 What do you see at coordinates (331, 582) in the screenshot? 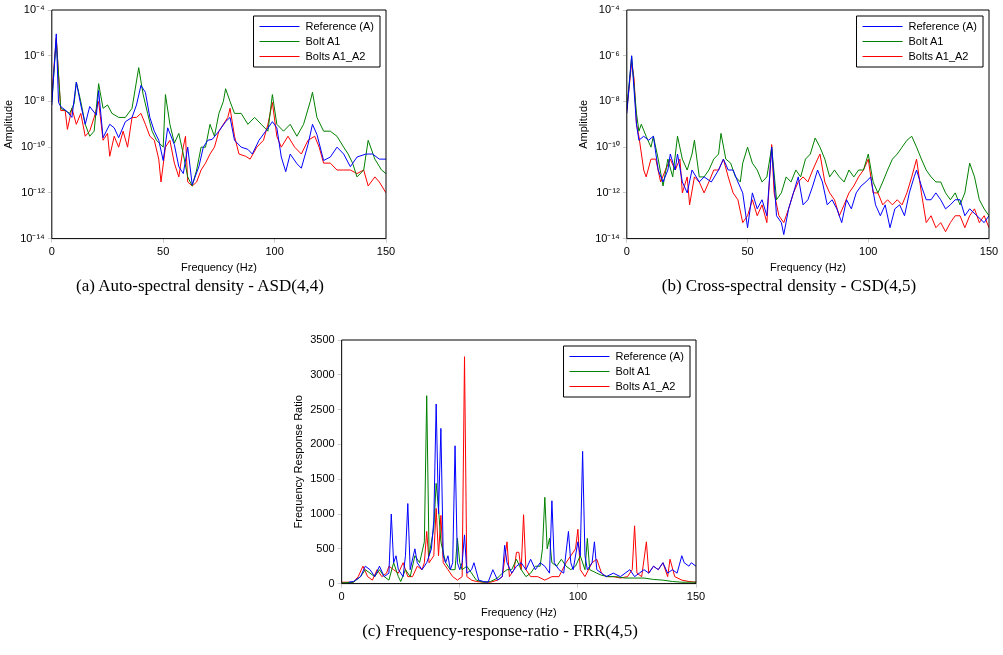
I see `y-tick-label: 0` at bounding box center [331, 582].